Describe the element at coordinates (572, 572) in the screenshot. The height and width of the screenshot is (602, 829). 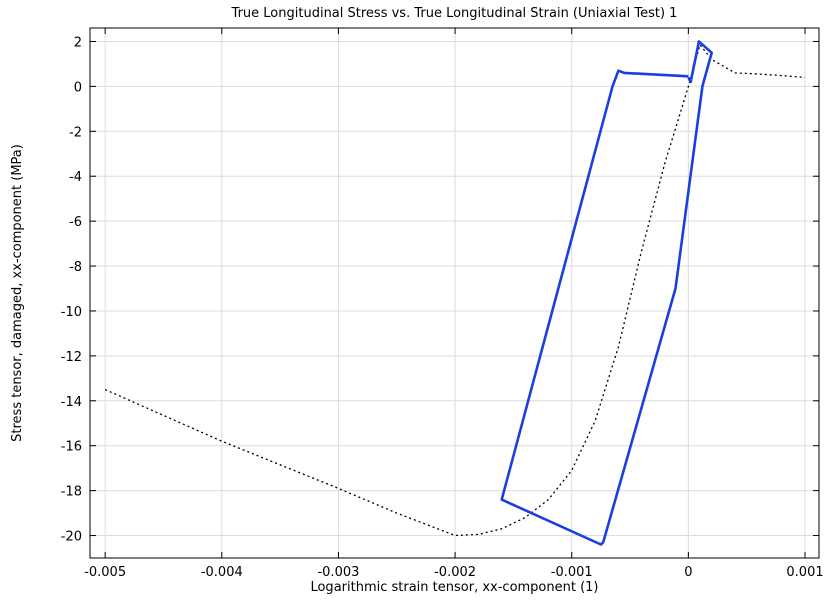
I see `x-tick-label: -0.001` at that location.